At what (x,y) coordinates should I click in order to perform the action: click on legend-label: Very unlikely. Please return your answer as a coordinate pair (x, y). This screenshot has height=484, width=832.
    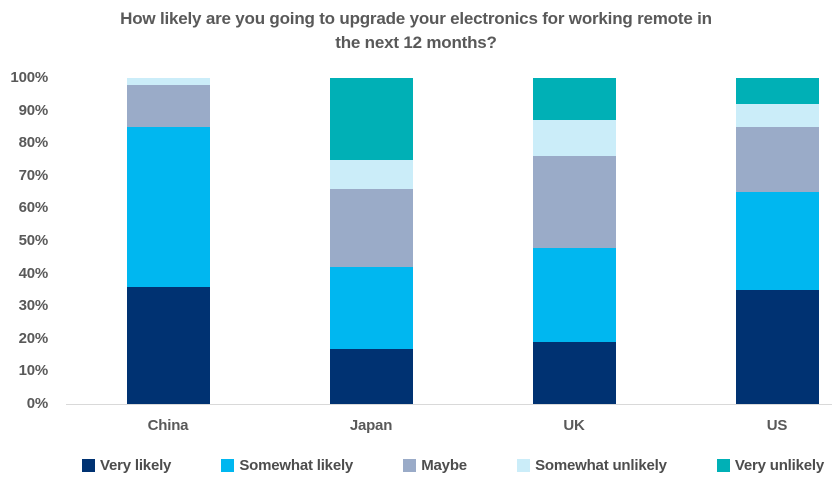
    Looking at the image, I should click on (779, 465).